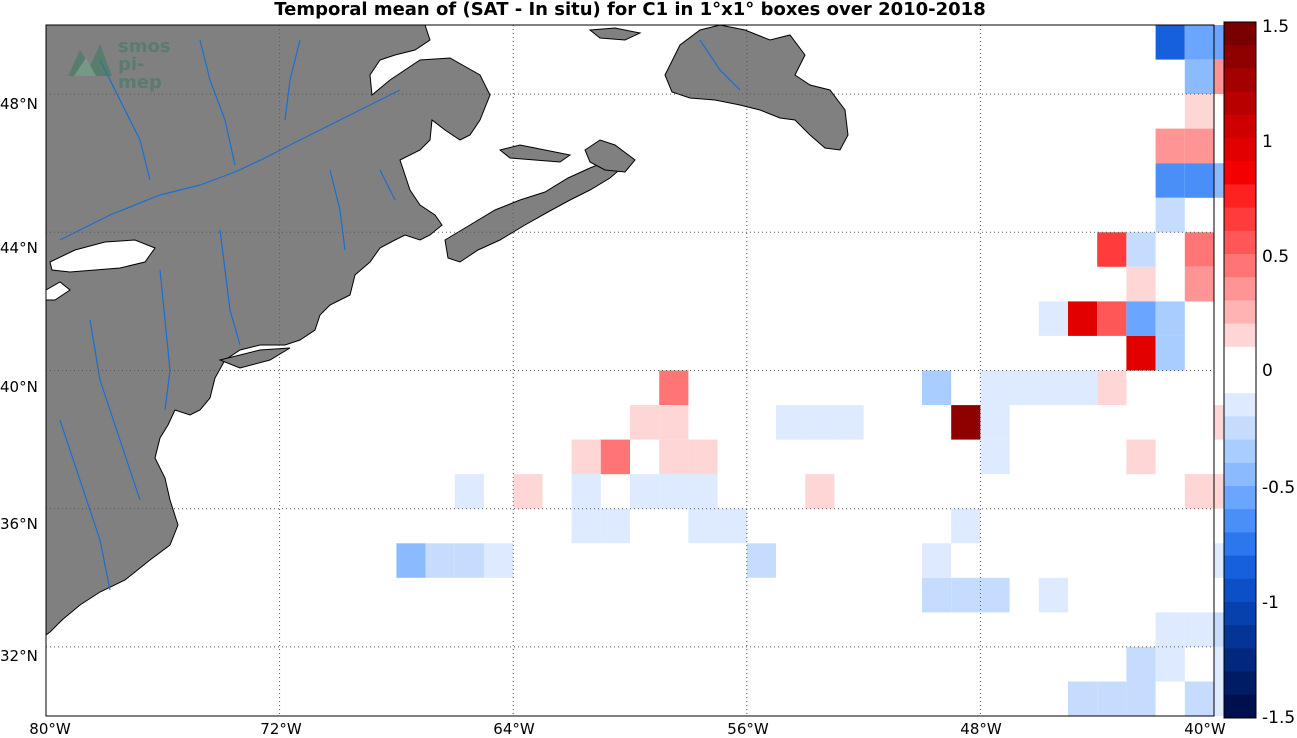 This screenshot has width=1297, height=738. Describe the element at coordinates (19, 387) in the screenshot. I see `y-tick-label: 40°N` at that location.